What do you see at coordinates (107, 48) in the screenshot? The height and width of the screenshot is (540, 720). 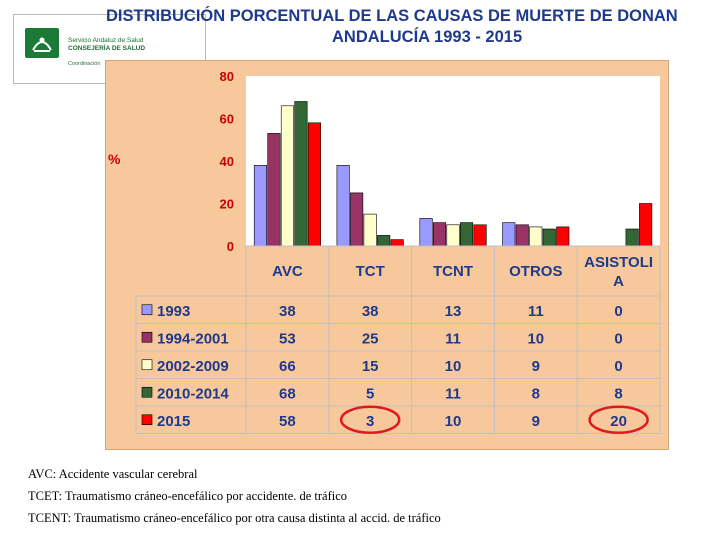 I see `logo-text-line2: CONSEJERÍA DE SALUD` at bounding box center [107, 48].